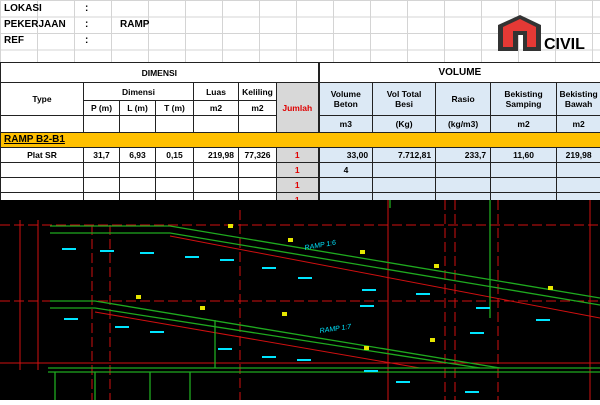 Image resolution: width=600 pixels, height=405 pixels. What do you see at coordinates (14, 40) in the screenshot?
I see `ref-label: REF` at bounding box center [14, 40].